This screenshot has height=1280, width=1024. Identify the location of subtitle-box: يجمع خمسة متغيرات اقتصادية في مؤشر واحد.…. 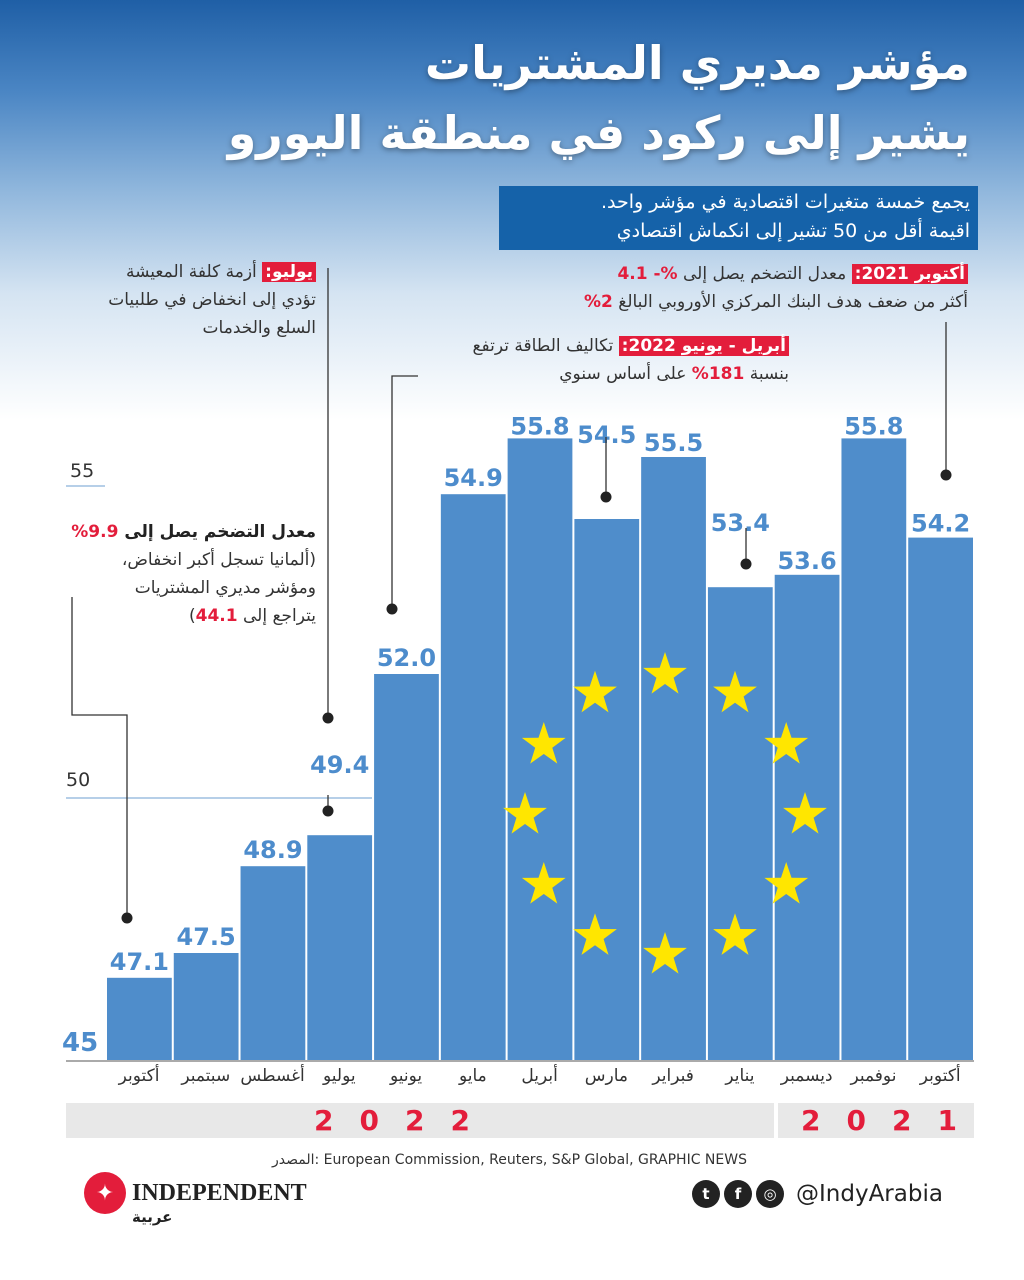
(738, 218).